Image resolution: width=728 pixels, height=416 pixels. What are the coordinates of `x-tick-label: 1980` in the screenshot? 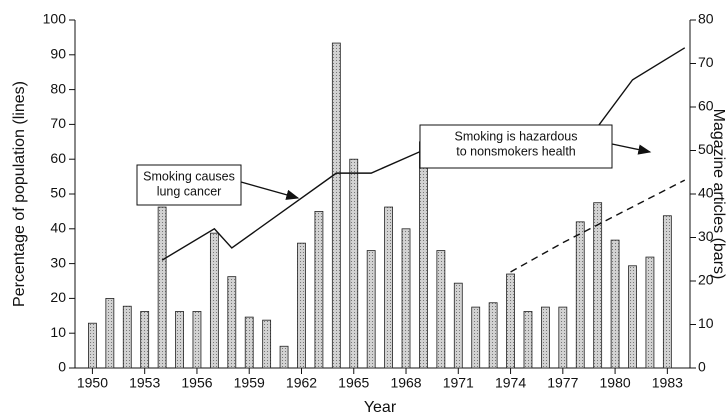 It's located at (615, 383).